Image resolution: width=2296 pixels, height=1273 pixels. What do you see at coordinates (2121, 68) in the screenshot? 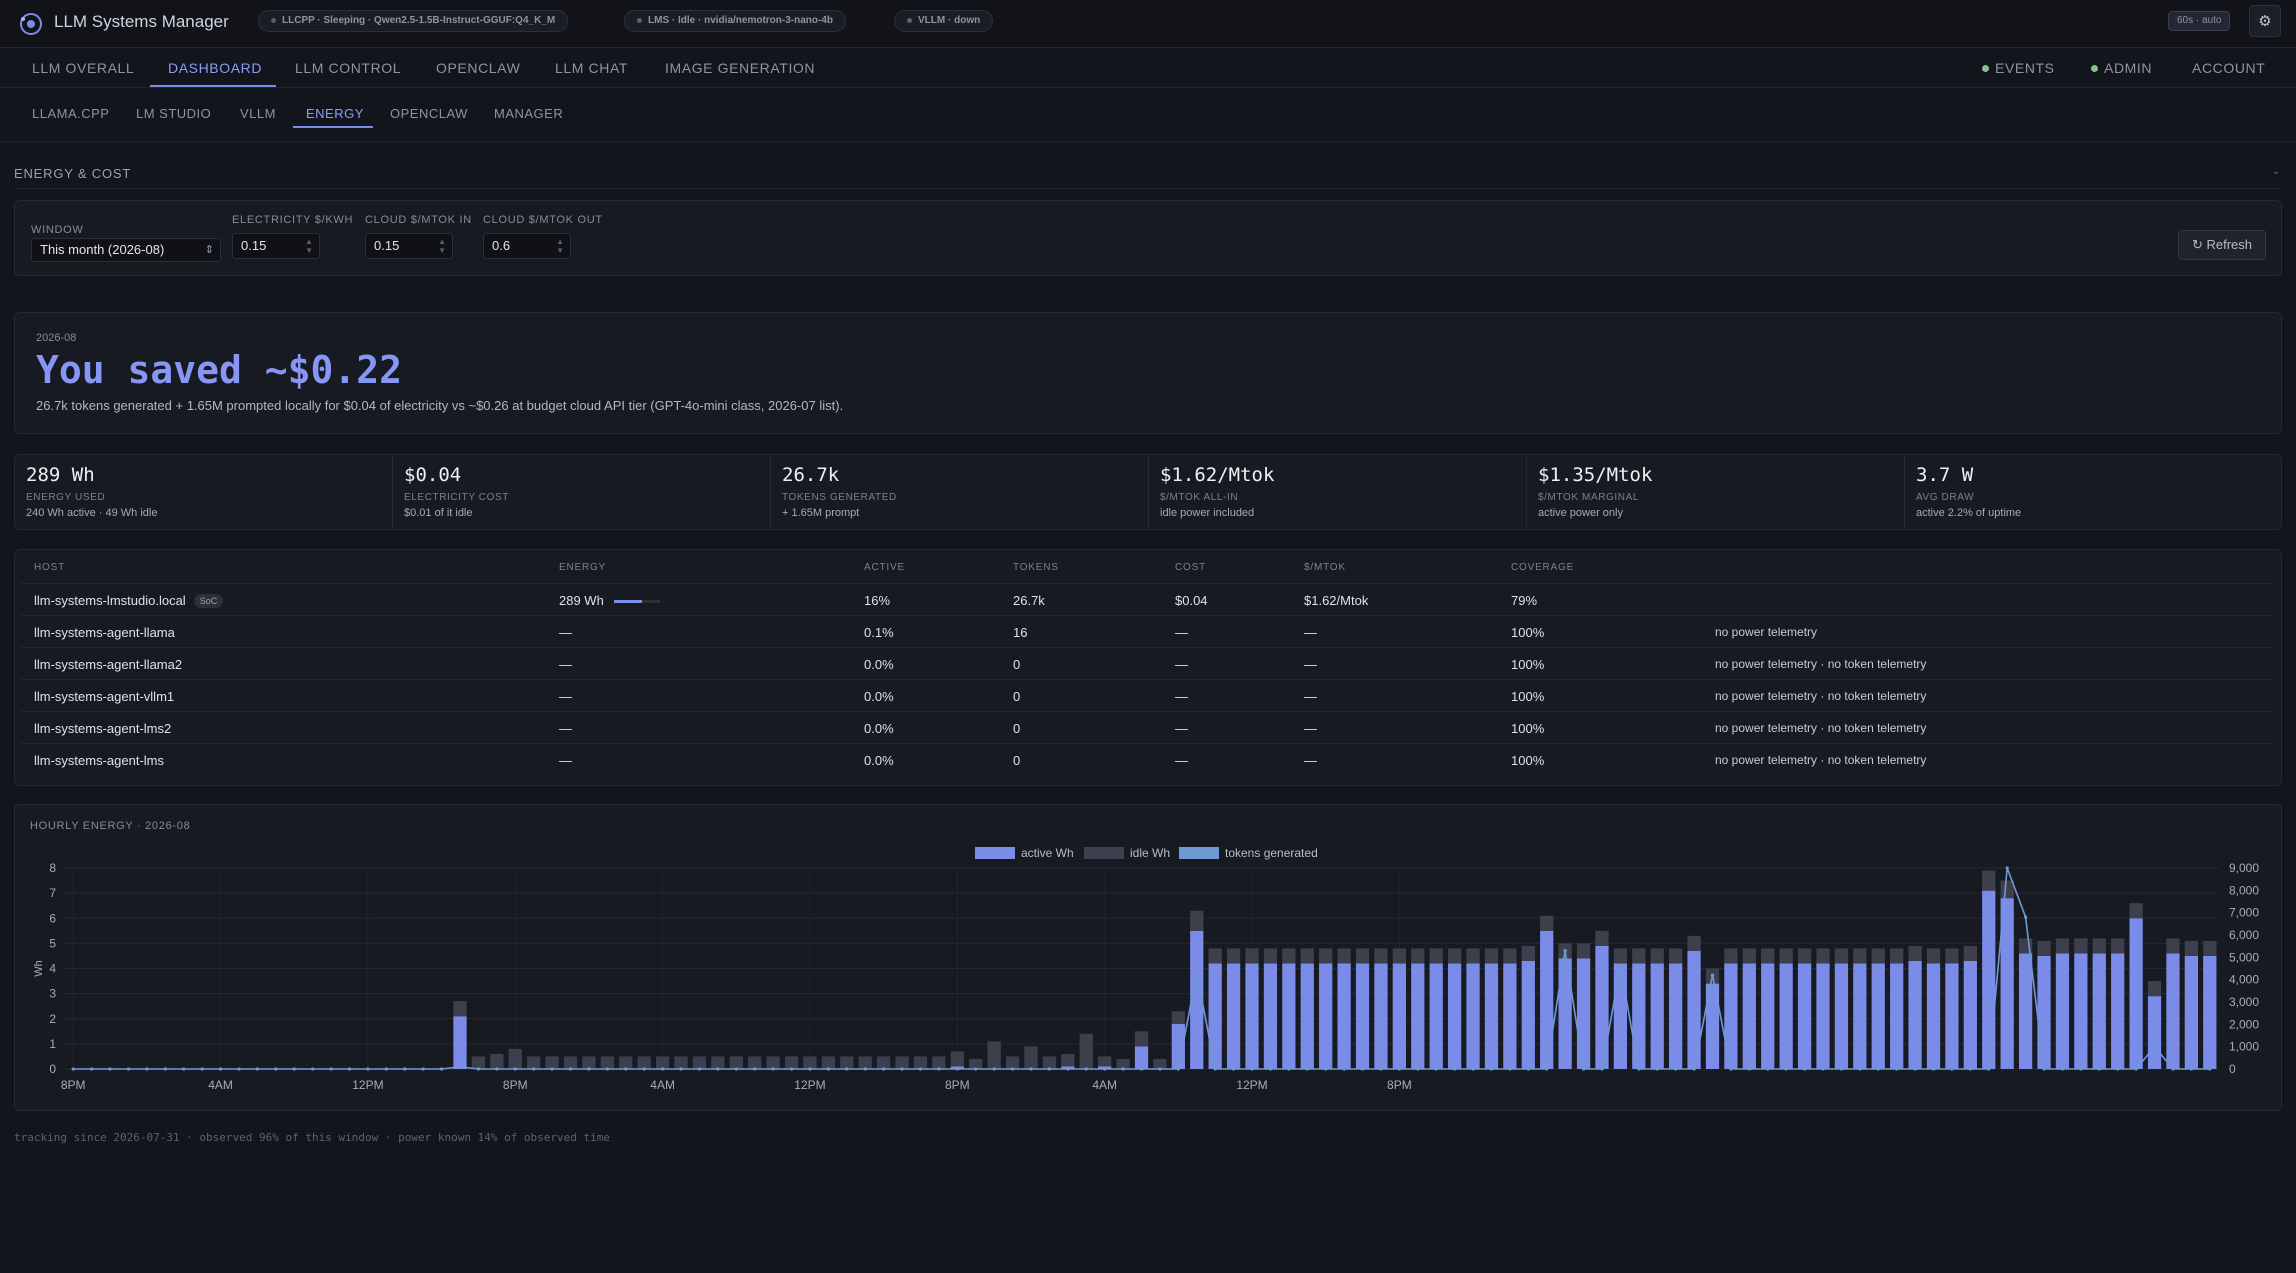
I see `nav-admin: ADMIN` at bounding box center [2121, 68].